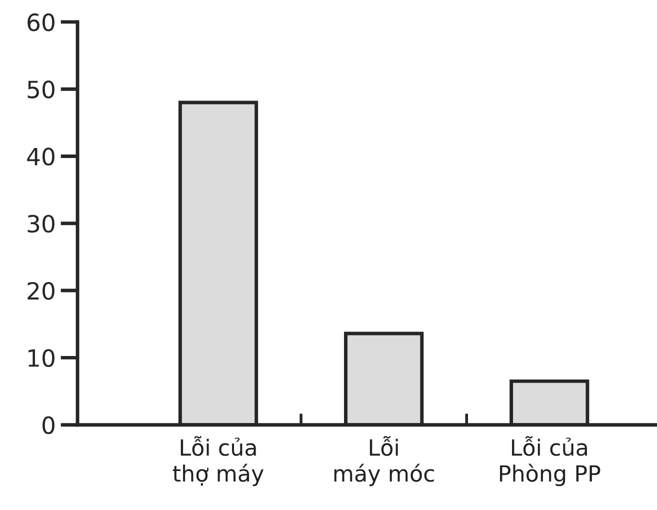  Describe the element at coordinates (41, 358) in the screenshot. I see `y-tick-label: 10` at that location.